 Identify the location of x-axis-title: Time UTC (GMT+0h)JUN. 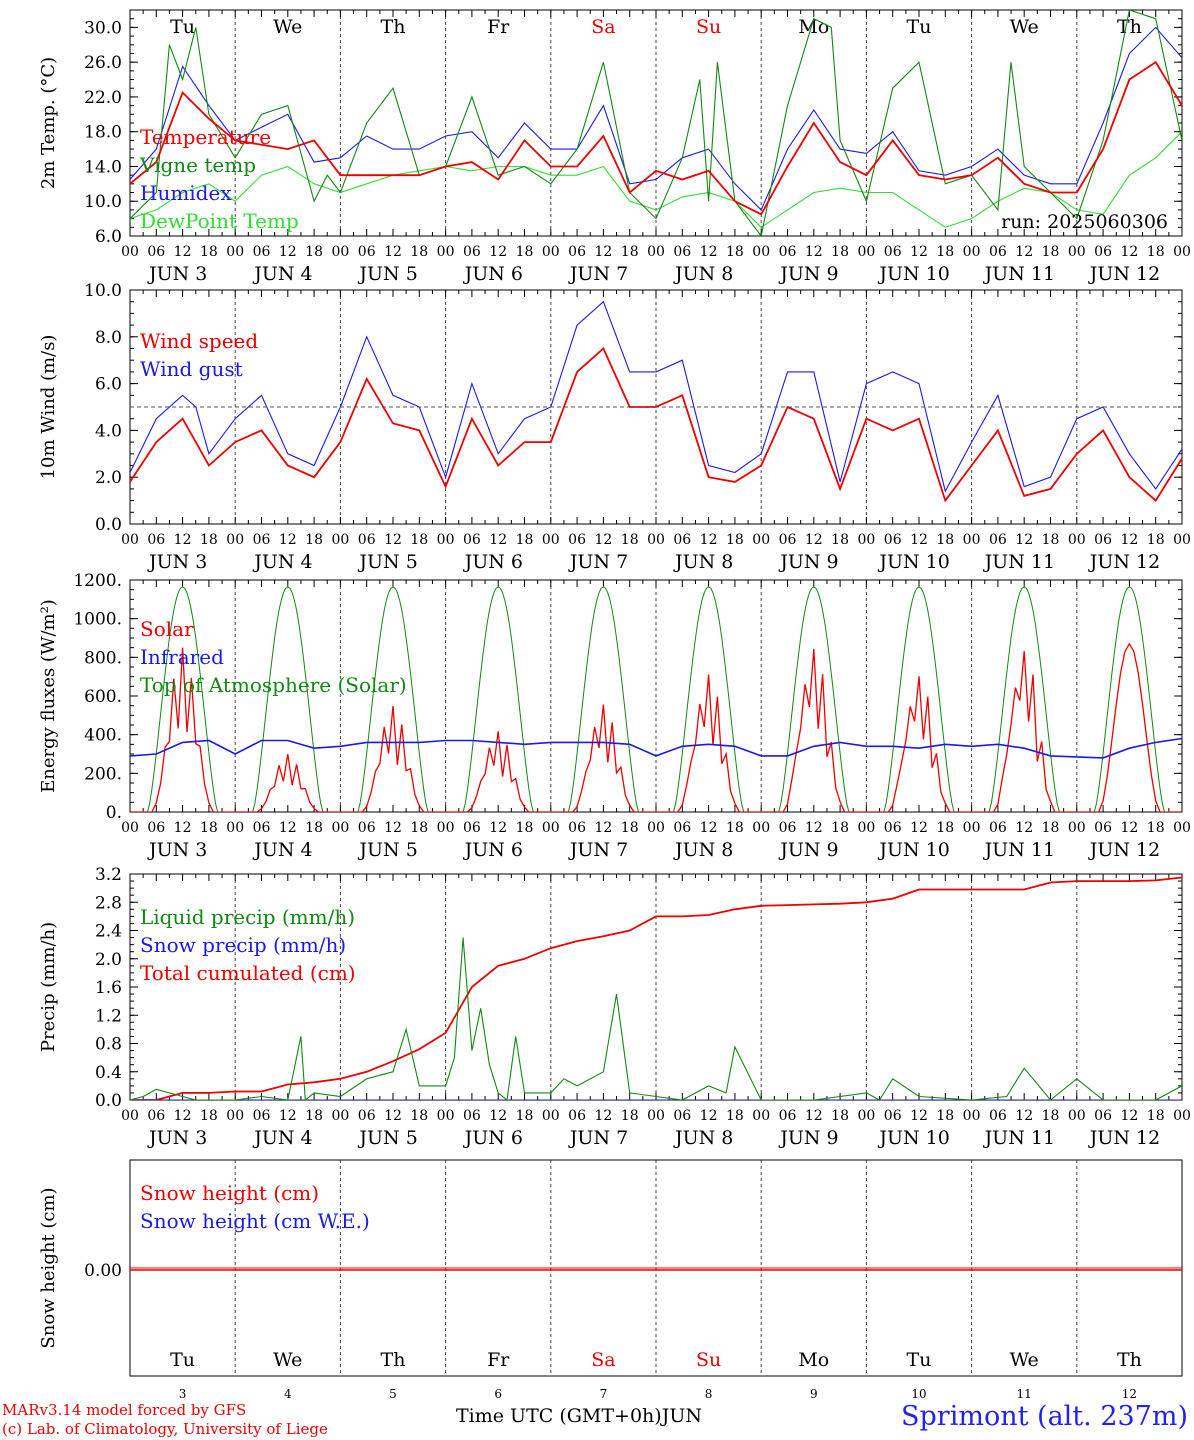
(579, 1416).